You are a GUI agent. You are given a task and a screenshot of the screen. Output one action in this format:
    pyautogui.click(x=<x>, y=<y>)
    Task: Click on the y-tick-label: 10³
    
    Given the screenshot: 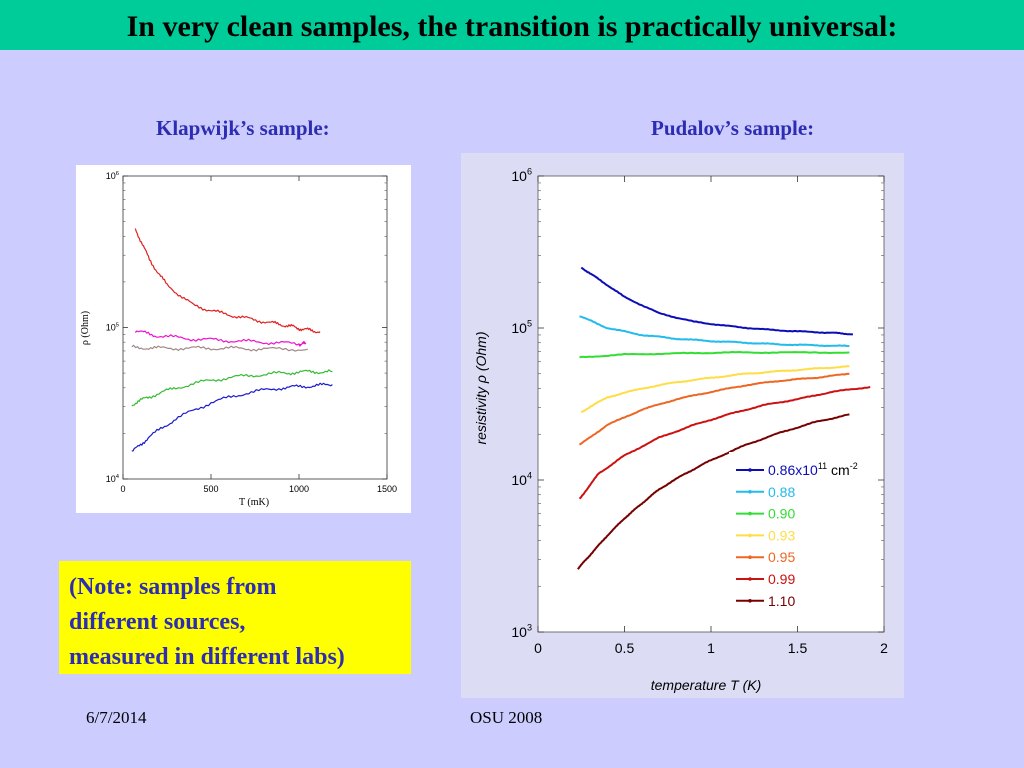 What is the action you would take?
    pyautogui.click(x=521, y=631)
    